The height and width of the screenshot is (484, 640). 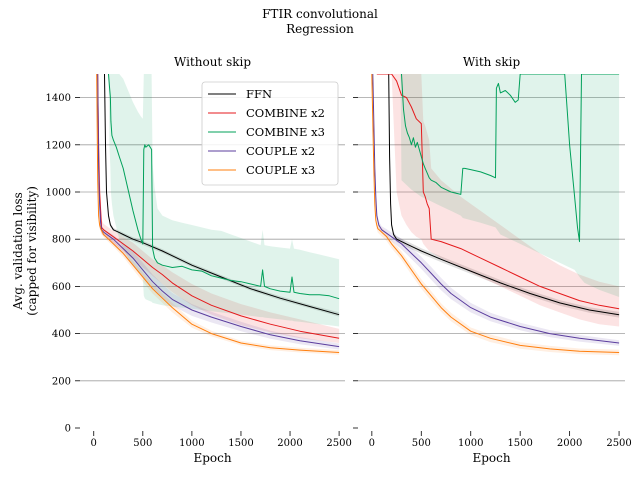 I want to click on y-tick-label-1200: 1200, so click(x=58, y=145).